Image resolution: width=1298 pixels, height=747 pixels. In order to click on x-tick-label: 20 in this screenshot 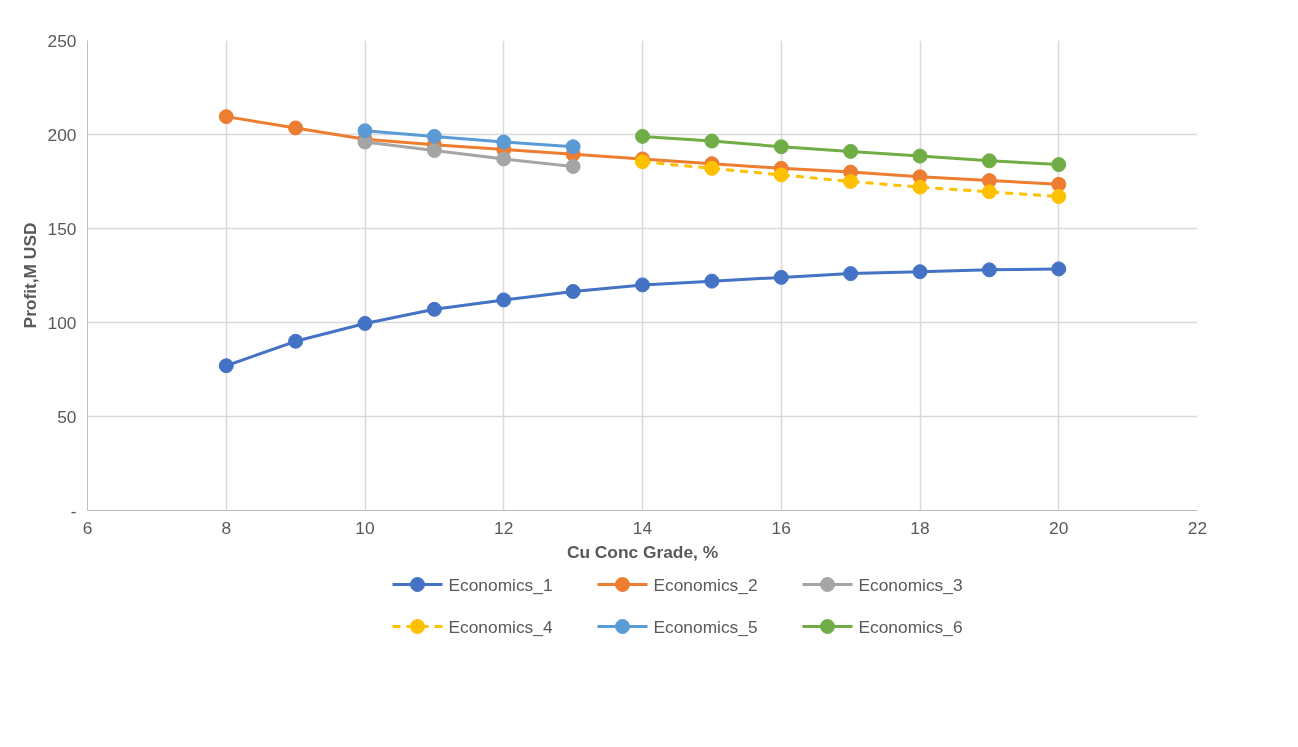, I will do `click(1059, 527)`.